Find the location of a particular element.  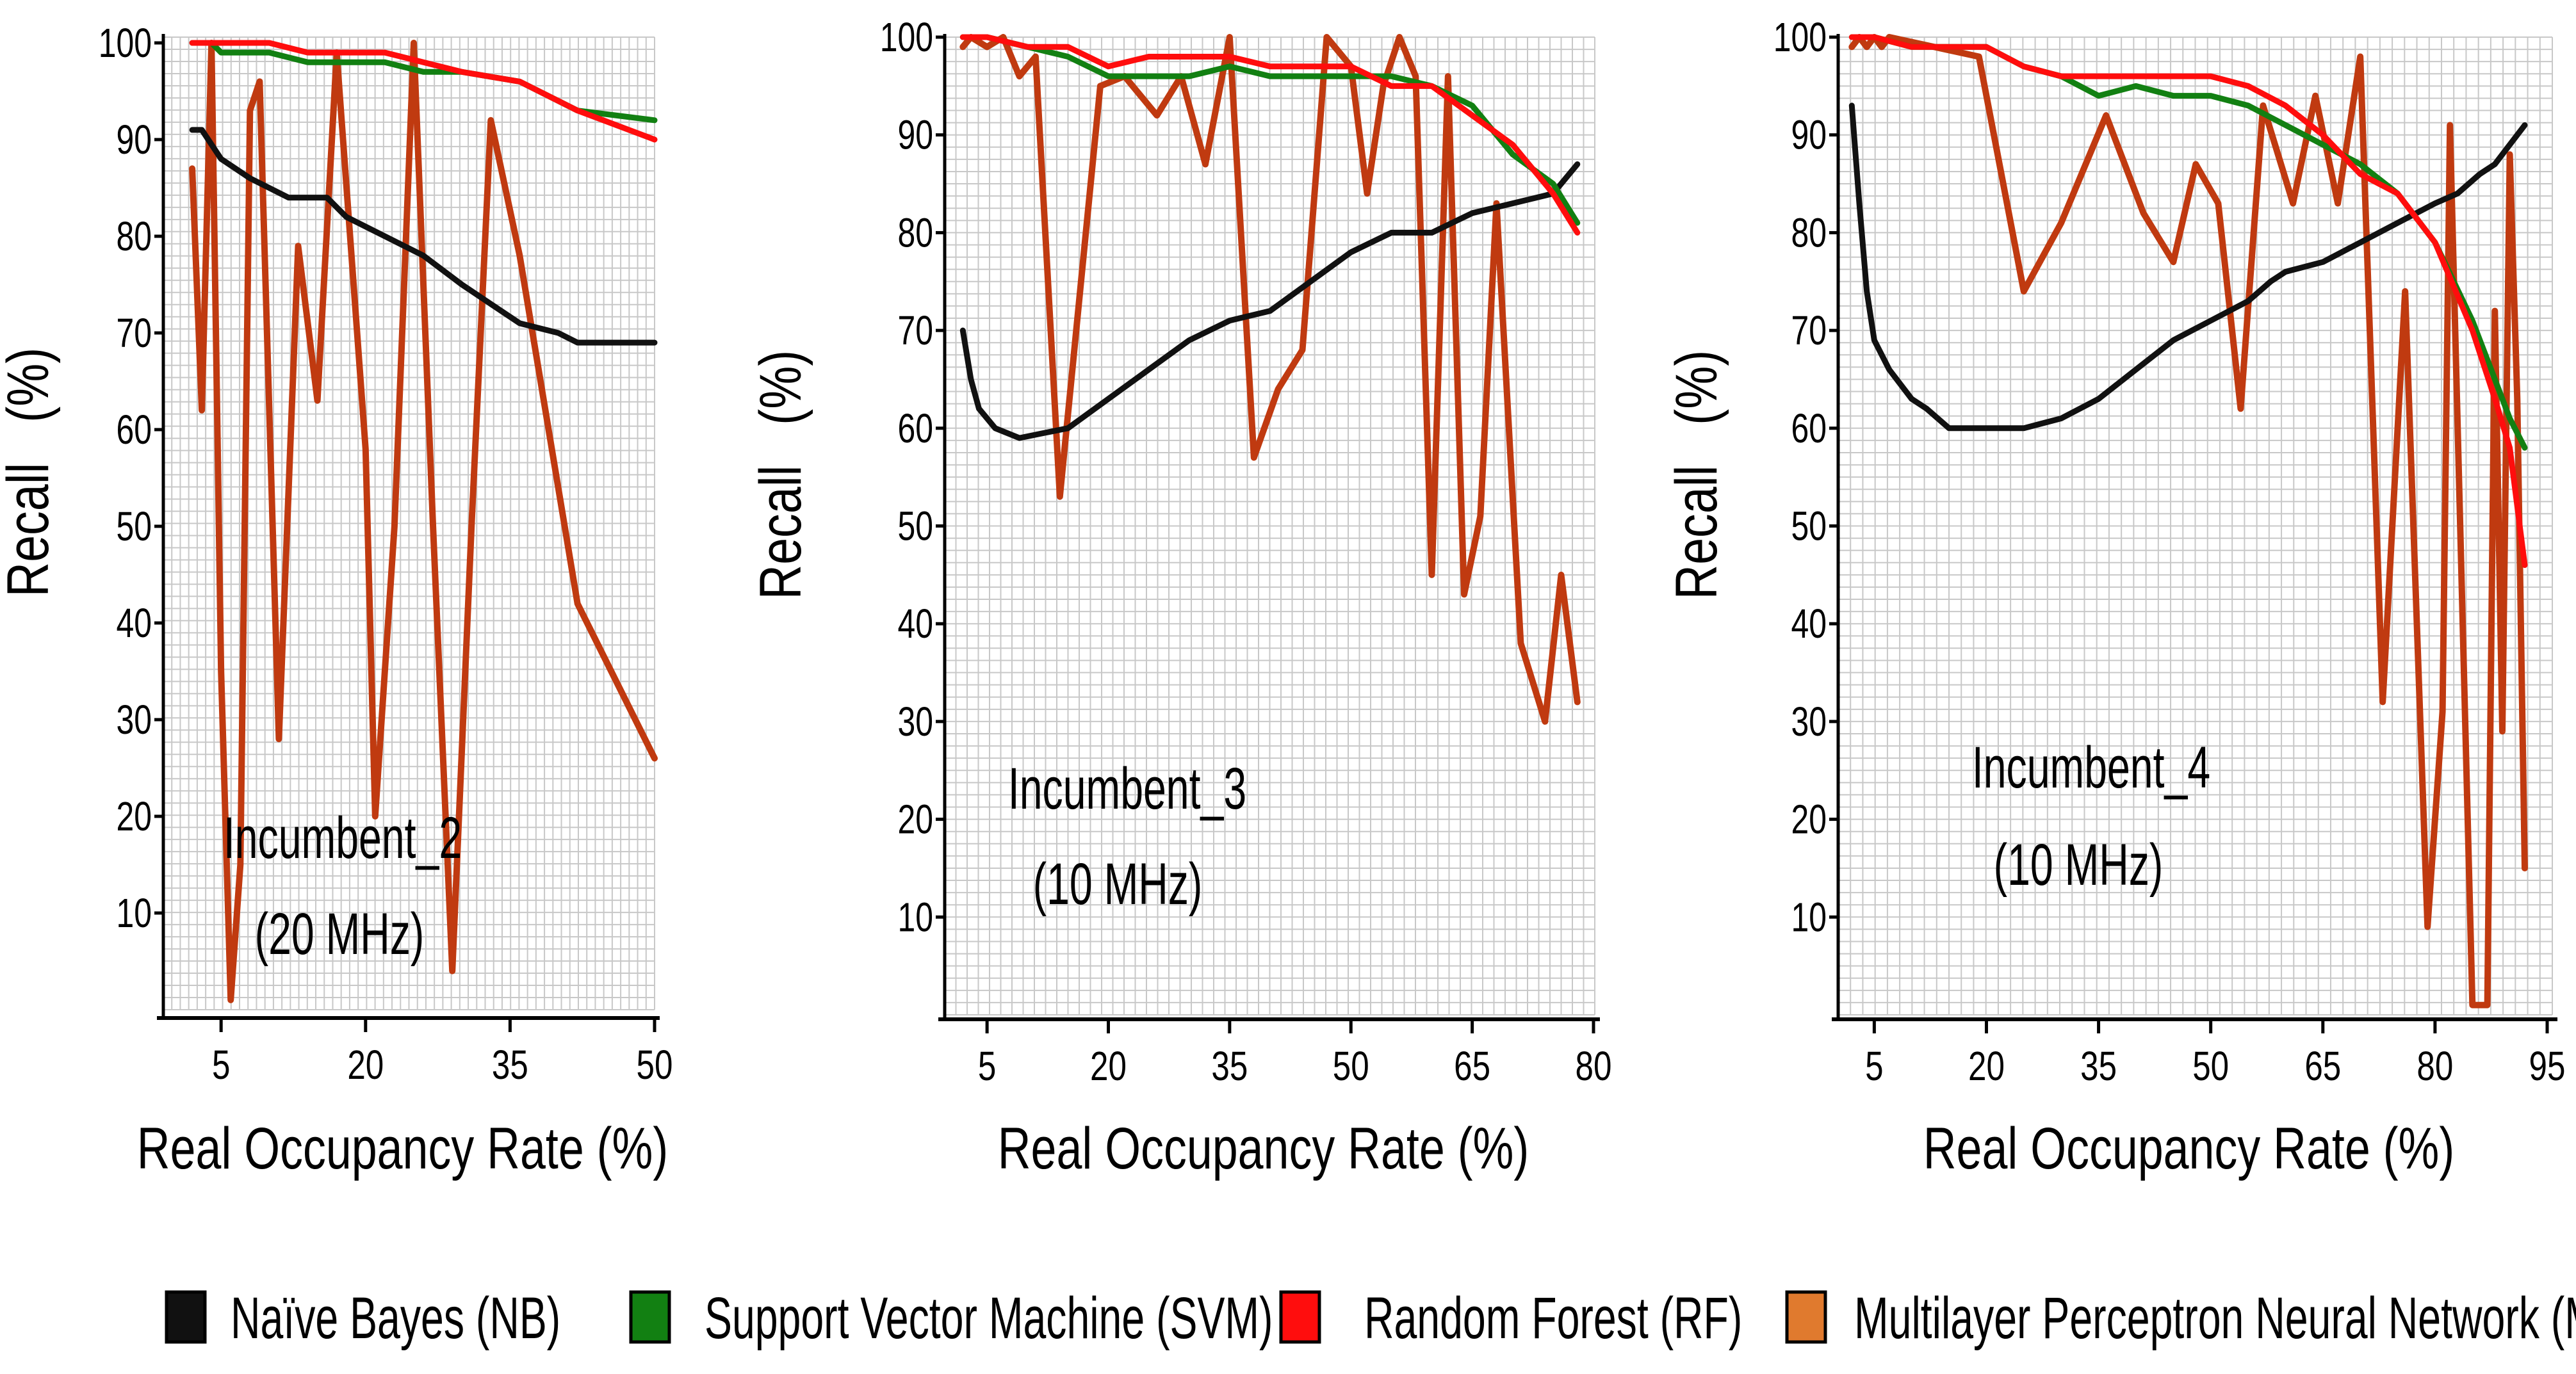

legend-swatch-mp is located at coordinates (1806, 1317).